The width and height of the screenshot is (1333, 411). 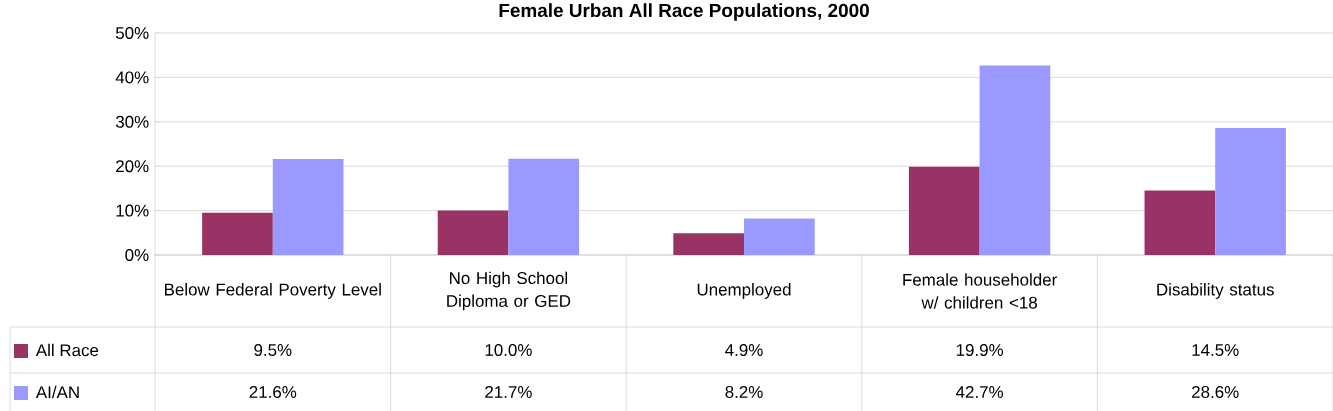 What do you see at coordinates (132, 166) in the screenshot?
I see `y-tick-label: 20%` at bounding box center [132, 166].